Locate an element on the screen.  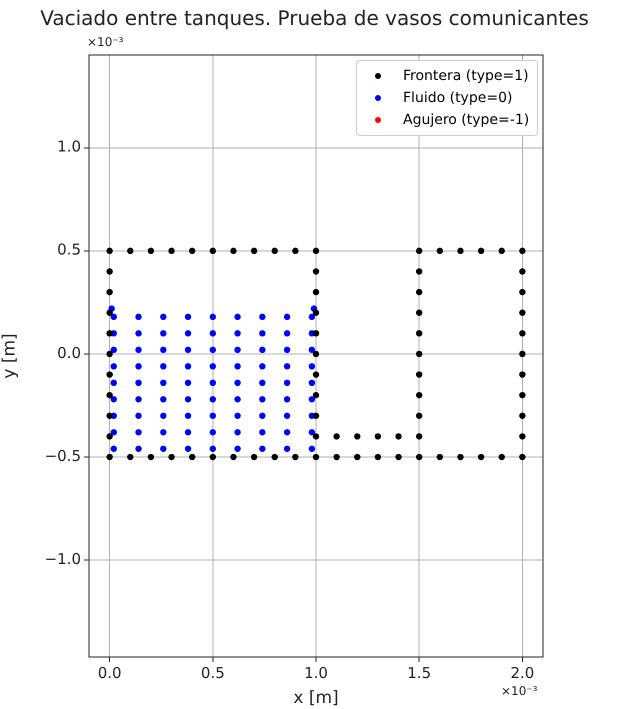
y-axis-title: y [m] is located at coordinates (10, 356).